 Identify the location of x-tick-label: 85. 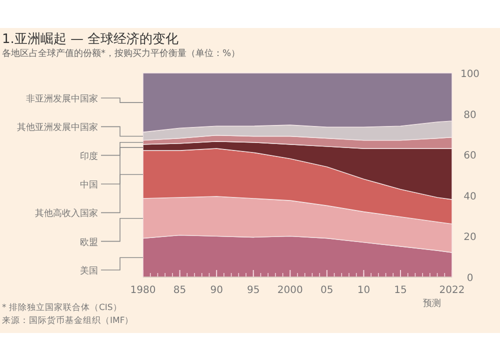
(179, 290).